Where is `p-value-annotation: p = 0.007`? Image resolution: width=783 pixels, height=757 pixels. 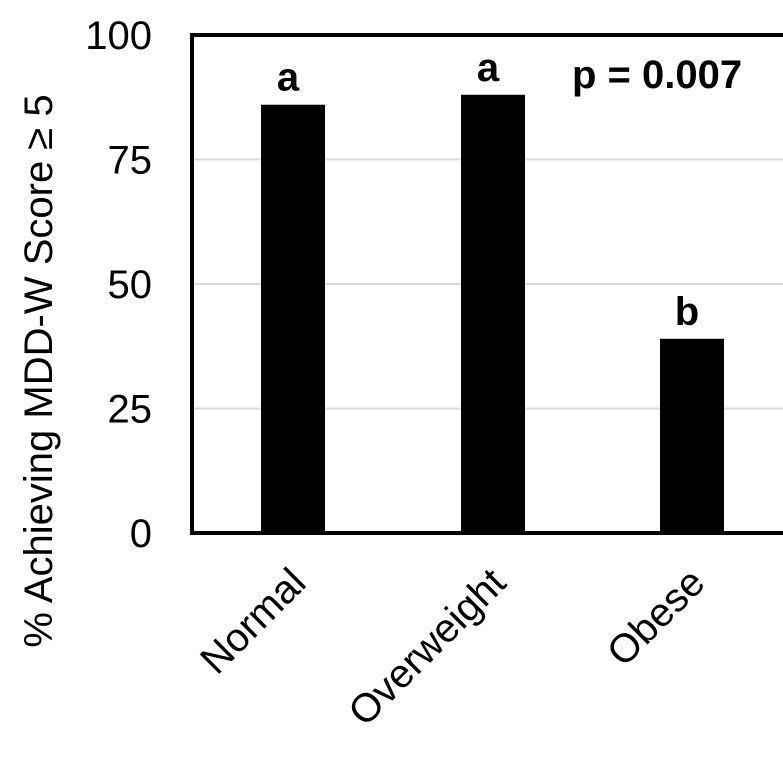
p-value-annotation: p = 0.007 is located at coordinates (657, 75).